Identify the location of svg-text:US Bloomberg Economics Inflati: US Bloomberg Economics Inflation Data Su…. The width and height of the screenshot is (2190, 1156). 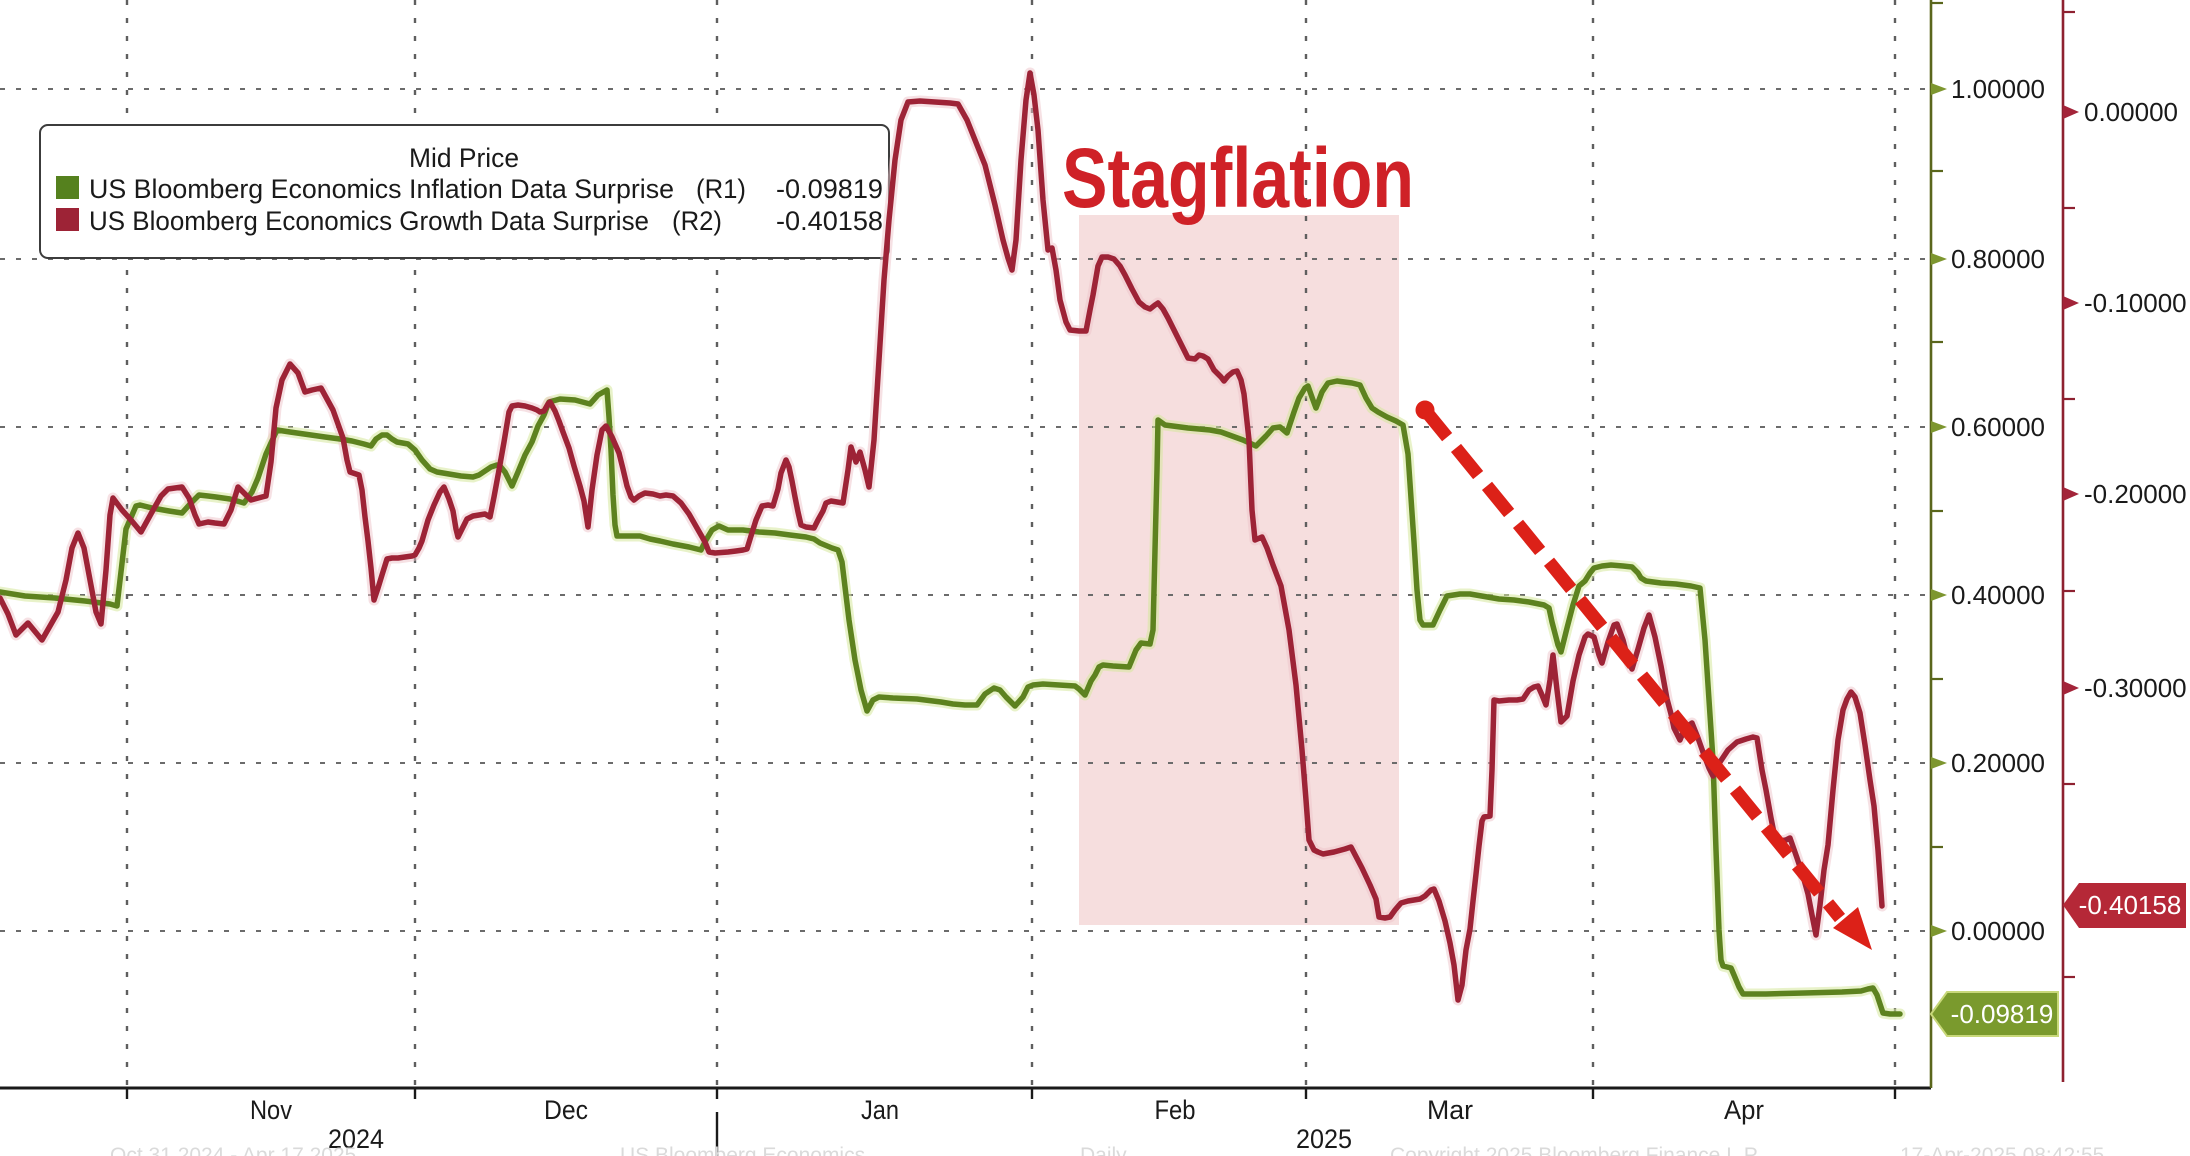
(381, 189).